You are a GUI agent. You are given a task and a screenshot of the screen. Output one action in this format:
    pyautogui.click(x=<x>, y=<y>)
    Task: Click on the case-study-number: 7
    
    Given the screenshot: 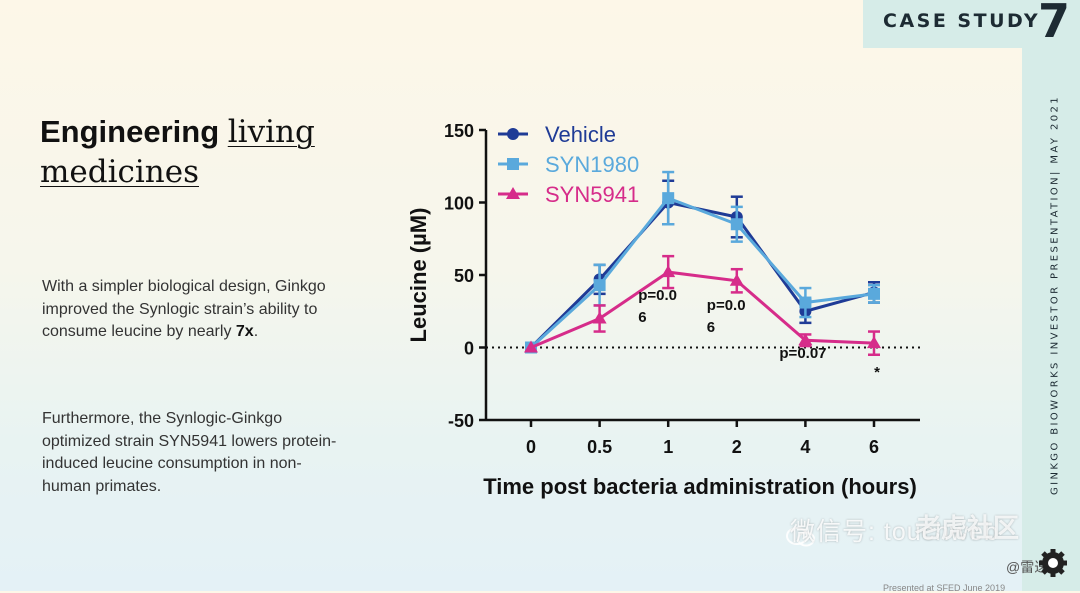 What is the action you would take?
    pyautogui.click(x=1053, y=24)
    